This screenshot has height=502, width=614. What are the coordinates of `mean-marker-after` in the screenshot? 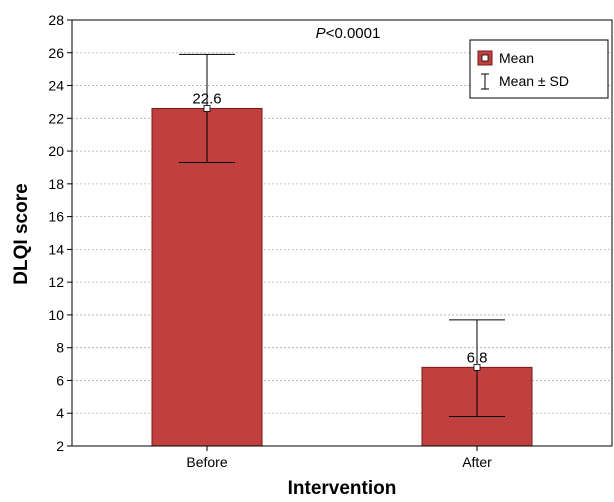 It's located at (477, 367).